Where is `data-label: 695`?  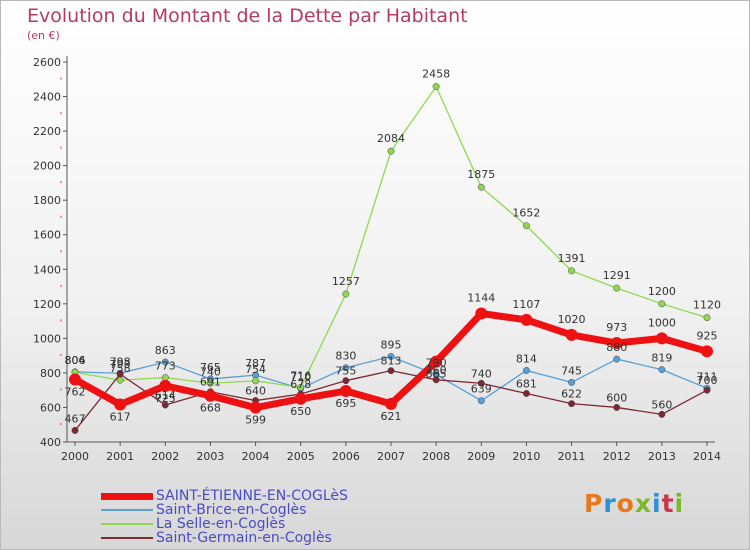 data-label: 695 is located at coordinates (345, 403).